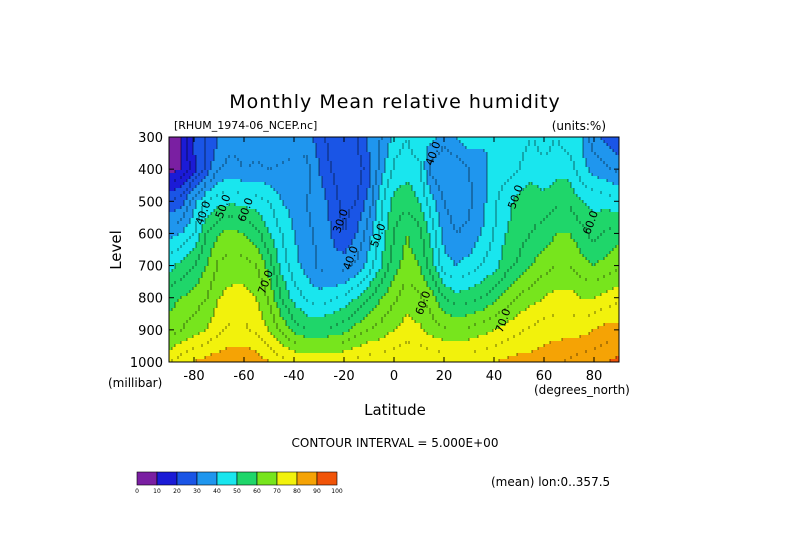 Image resolution: width=789 pixels, height=558 pixels. What do you see at coordinates (395, 410) in the screenshot?
I see `x-axis-label: Latitude` at bounding box center [395, 410].